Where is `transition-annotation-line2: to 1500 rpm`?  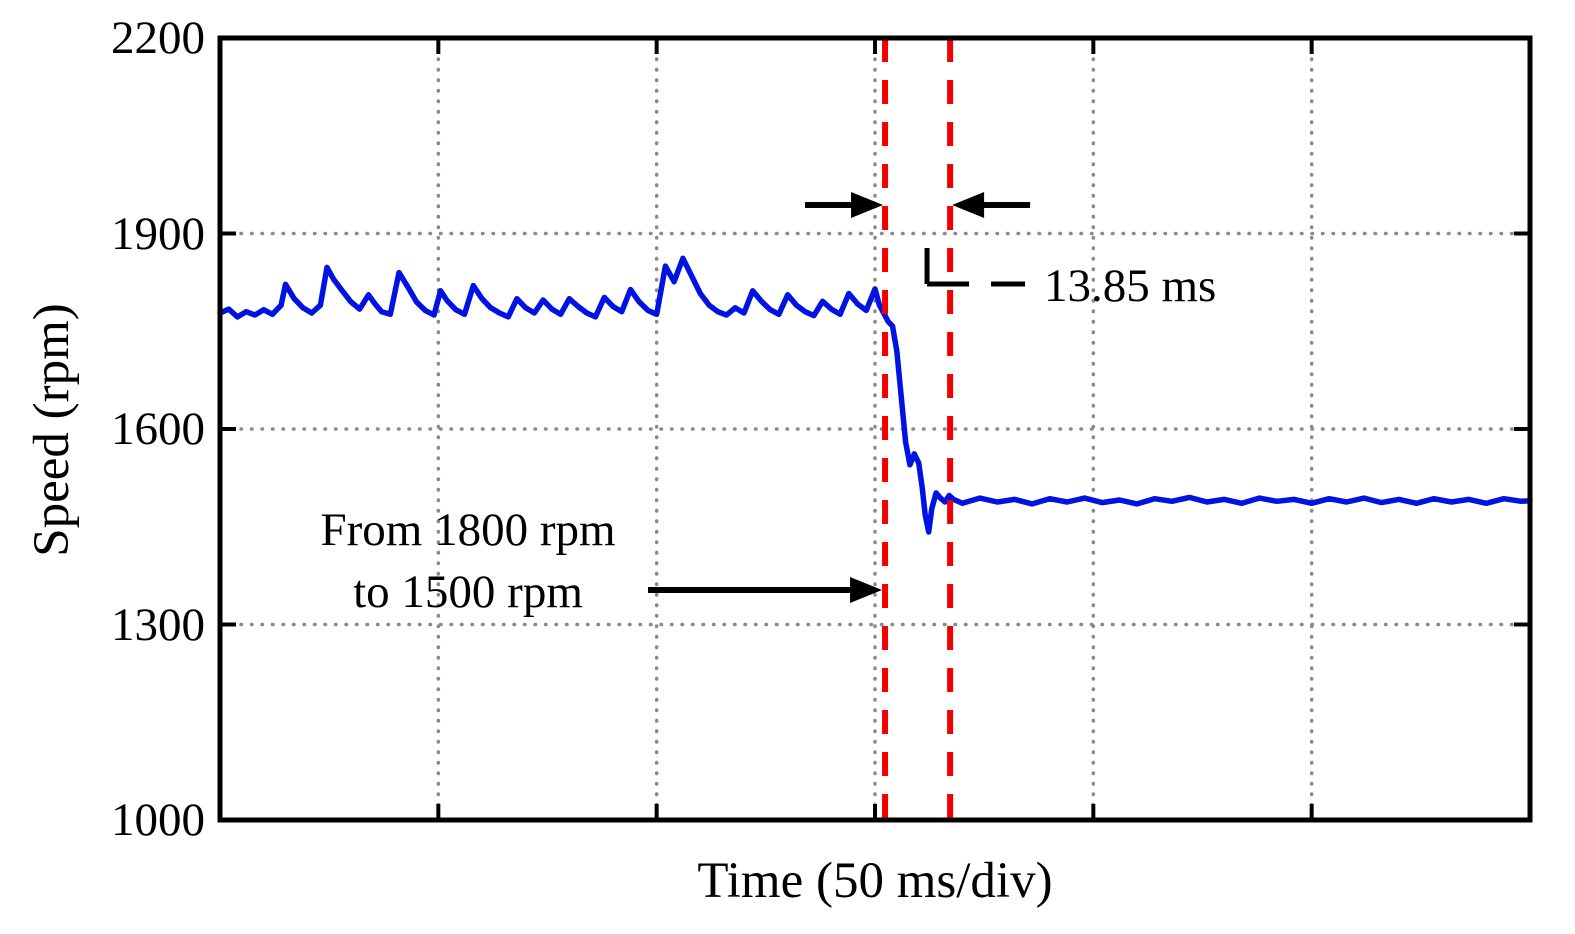 transition-annotation-line2: to 1500 rpm is located at coordinates (468, 592).